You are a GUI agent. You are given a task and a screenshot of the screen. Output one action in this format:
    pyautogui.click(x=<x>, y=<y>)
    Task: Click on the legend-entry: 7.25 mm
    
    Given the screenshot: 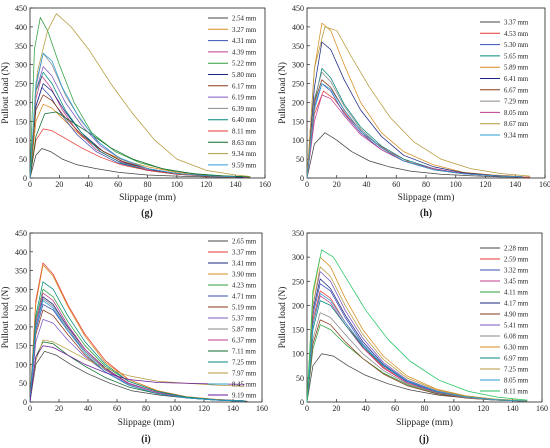 What is the action you would take?
    pyautogui.click(x=244, y=363)
    